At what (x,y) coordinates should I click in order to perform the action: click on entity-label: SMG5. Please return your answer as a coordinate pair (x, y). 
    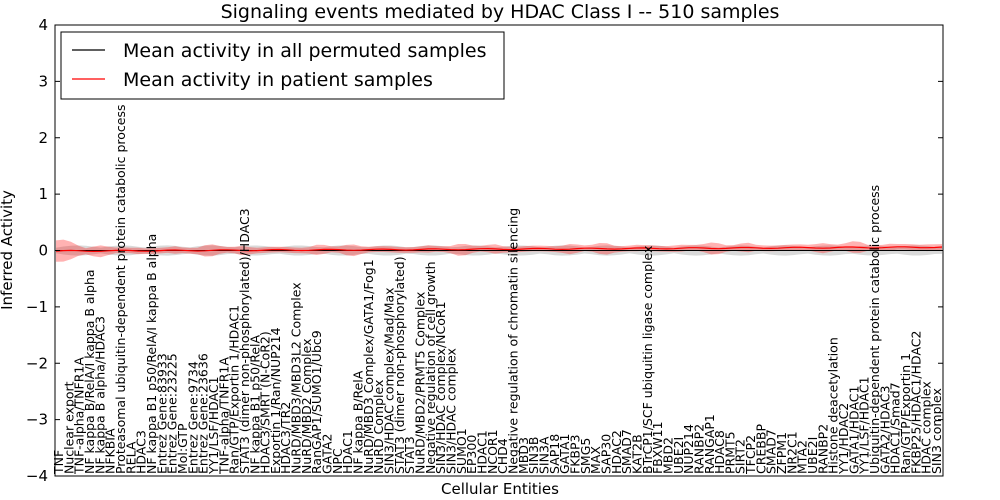
    Looking at the image, I should click on (585, 456).